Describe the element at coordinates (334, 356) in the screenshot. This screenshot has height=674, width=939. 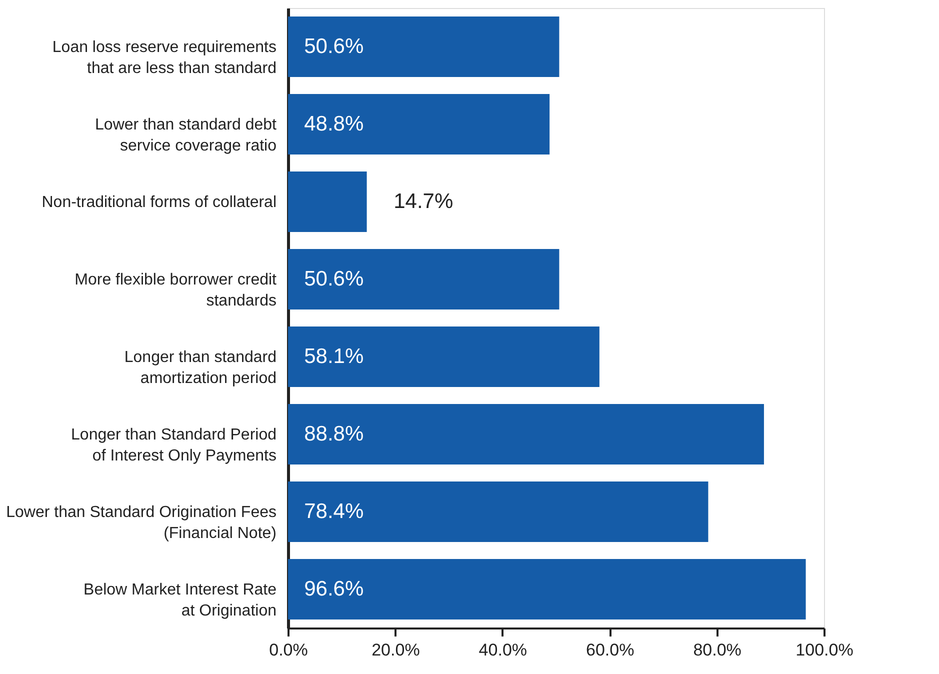
I see `data-label: 58.1%` at that location.